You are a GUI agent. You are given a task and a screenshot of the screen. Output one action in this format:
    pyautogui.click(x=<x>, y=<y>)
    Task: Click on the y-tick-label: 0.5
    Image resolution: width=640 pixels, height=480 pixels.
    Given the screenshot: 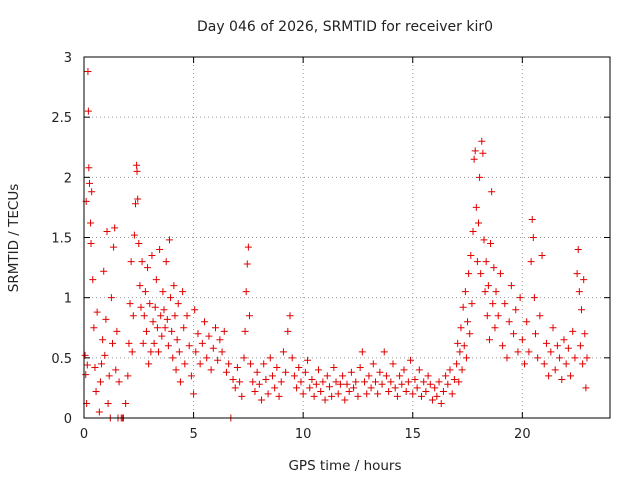 What is the action you would take?
    pyautogui.click(x=61, y=359)
    